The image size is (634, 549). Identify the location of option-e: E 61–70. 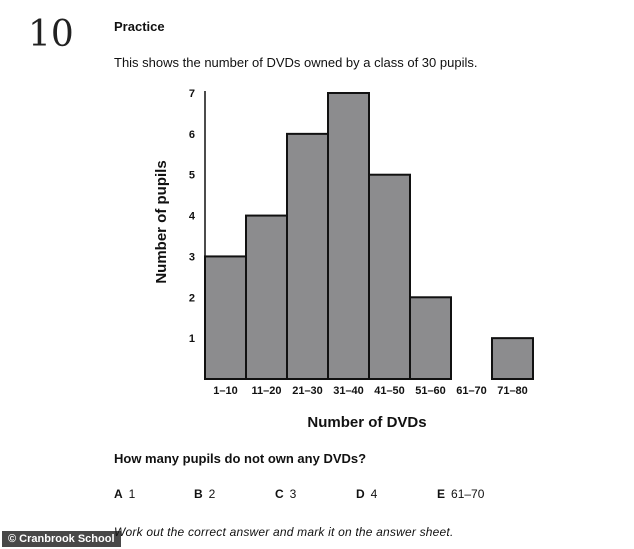
(460, 494).